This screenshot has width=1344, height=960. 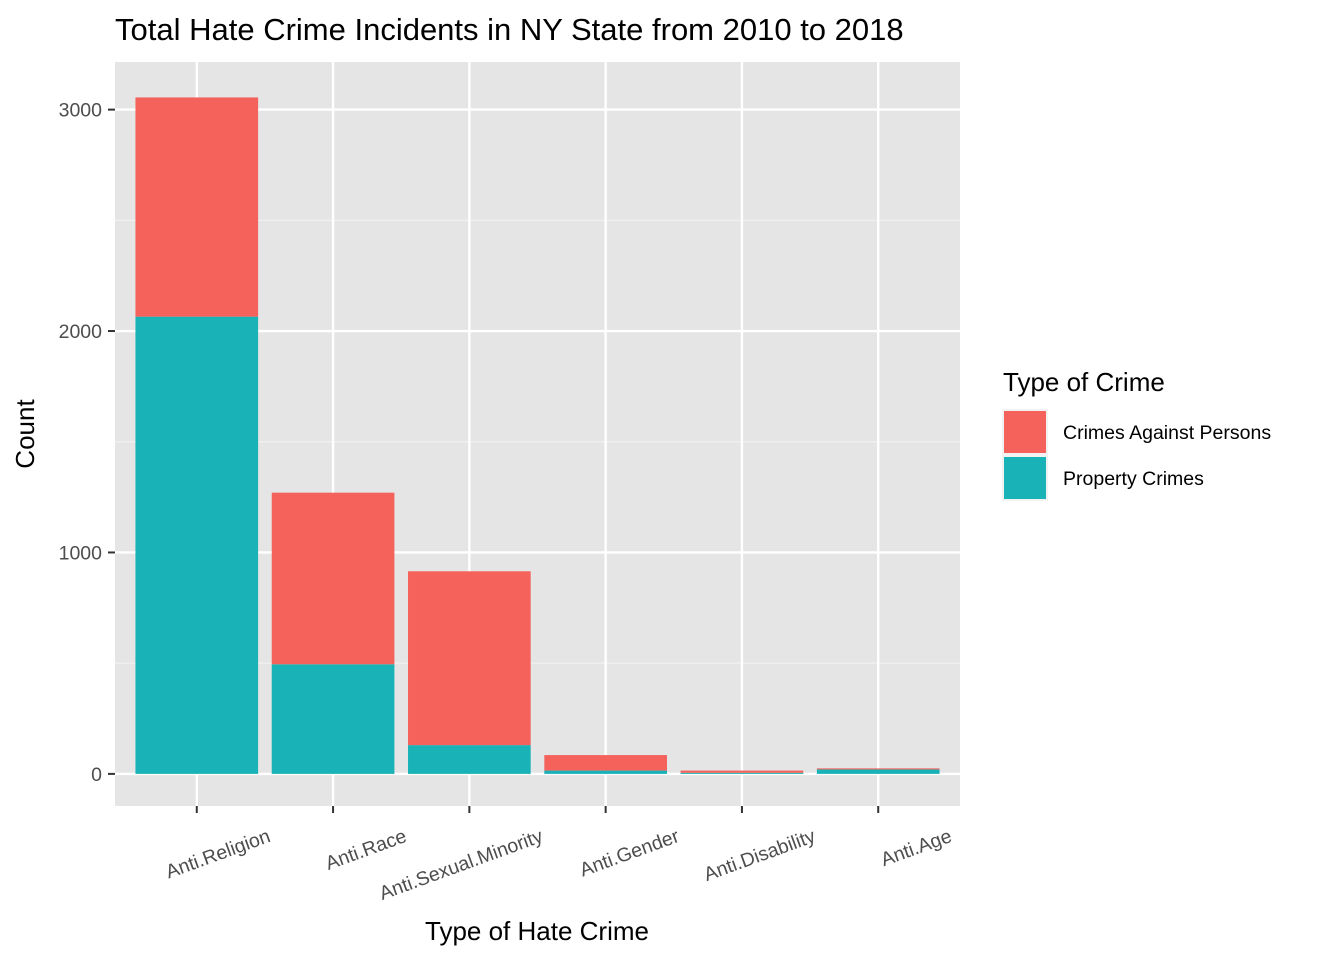 I want to click on y-axis: 0 1000 2000 3000, so click(x=87, y=443).